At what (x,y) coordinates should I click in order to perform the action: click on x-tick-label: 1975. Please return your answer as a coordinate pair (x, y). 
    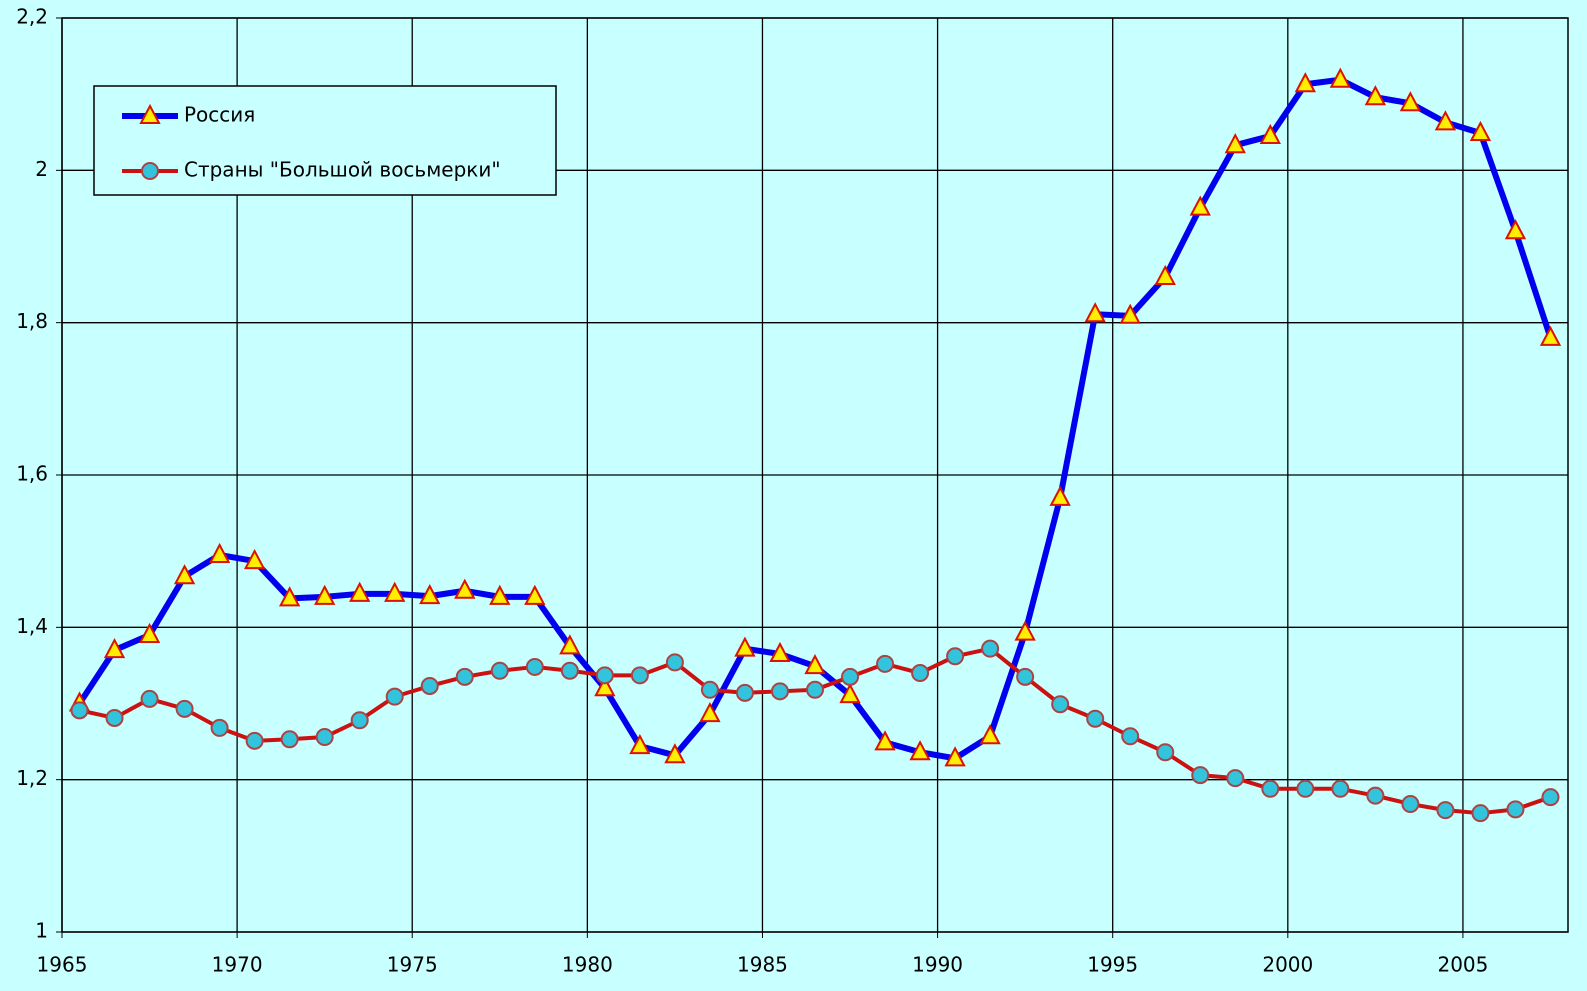
    Looking at the image, I should click on (412, 965).